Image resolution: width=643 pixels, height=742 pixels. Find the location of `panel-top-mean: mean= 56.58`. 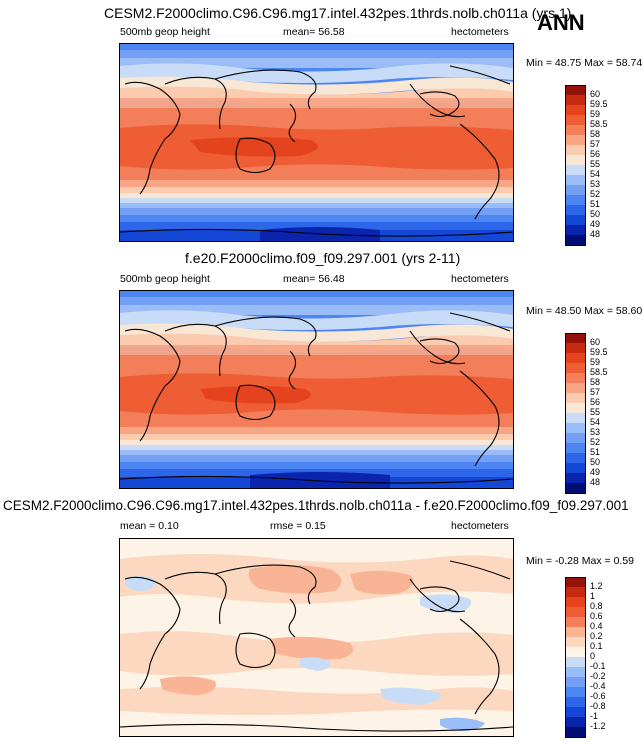

panel-top-mean: mean= 56.58 is located at coordinates (314, 32).